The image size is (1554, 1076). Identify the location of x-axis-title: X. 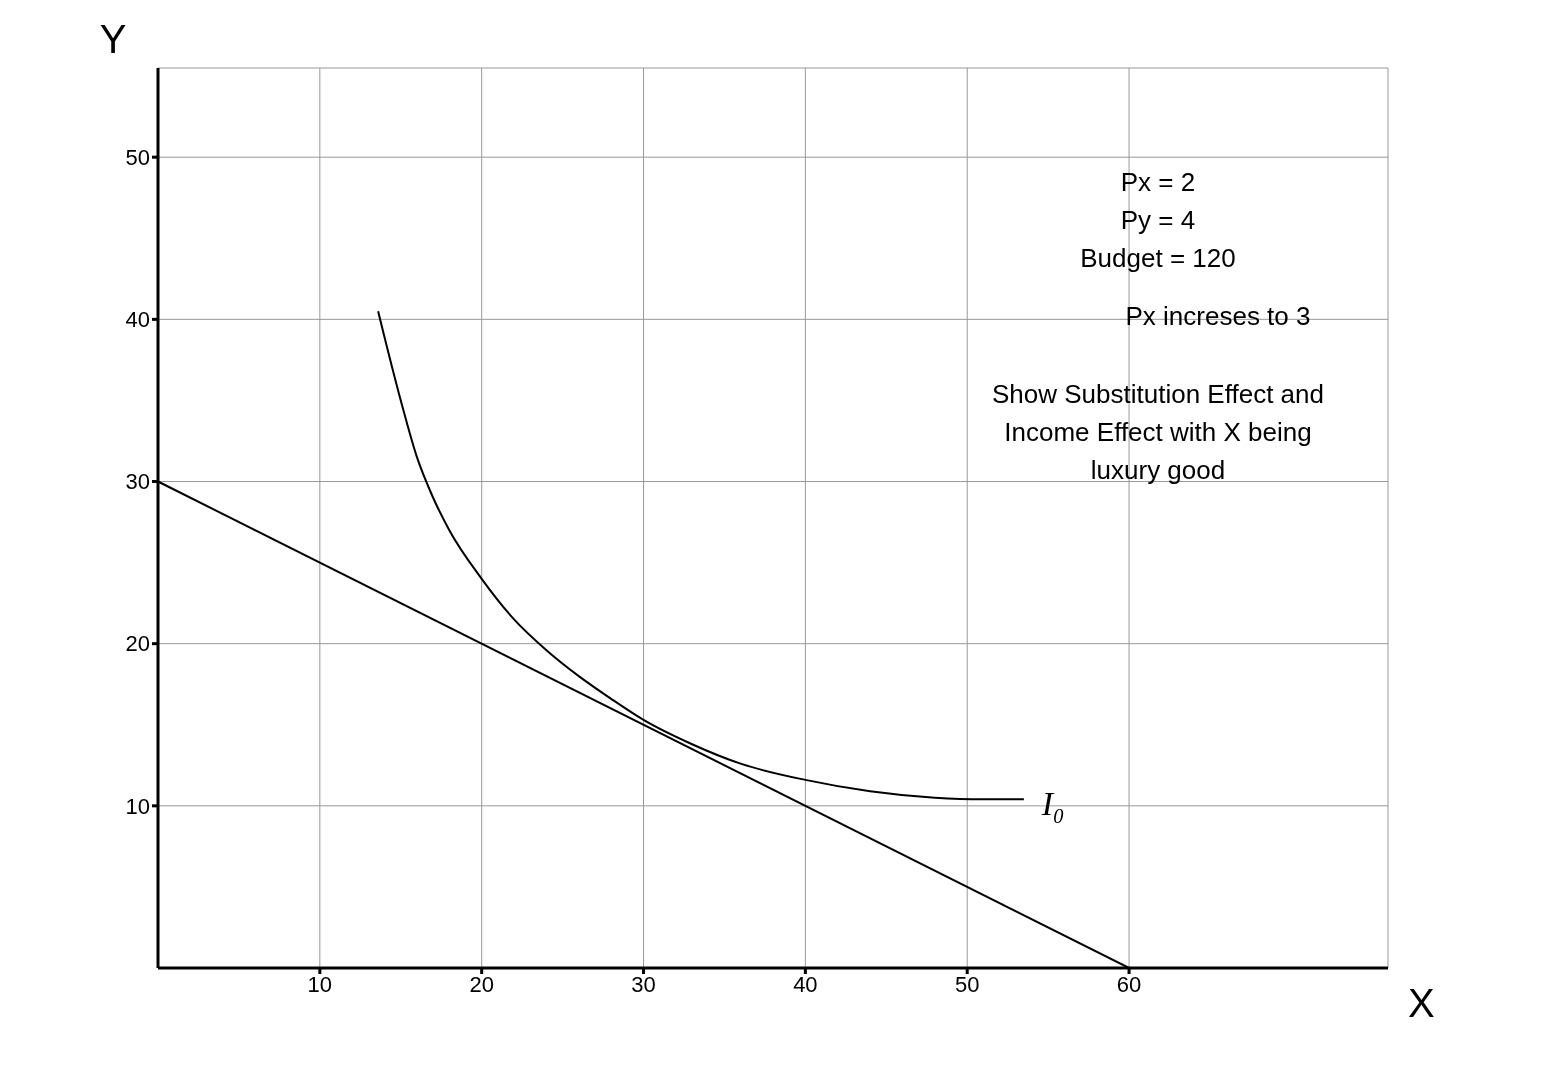
(1421, 1003).